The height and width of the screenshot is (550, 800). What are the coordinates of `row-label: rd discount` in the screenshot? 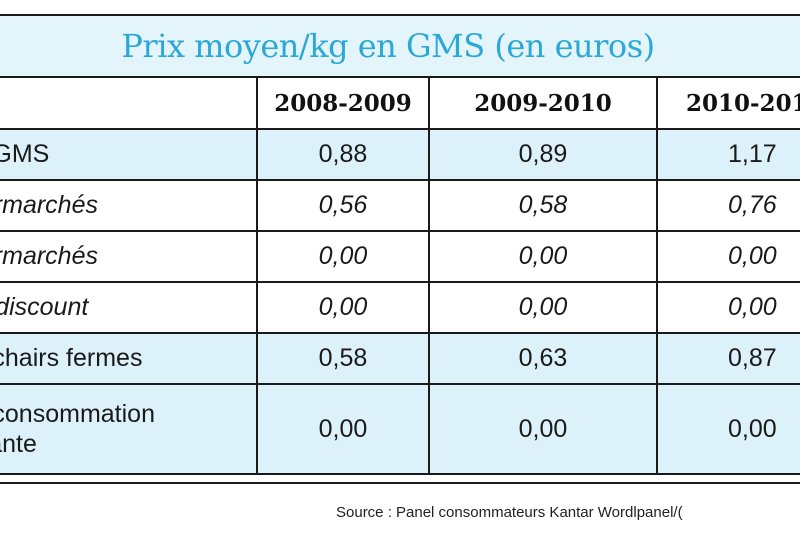 It's located at (129, 307).